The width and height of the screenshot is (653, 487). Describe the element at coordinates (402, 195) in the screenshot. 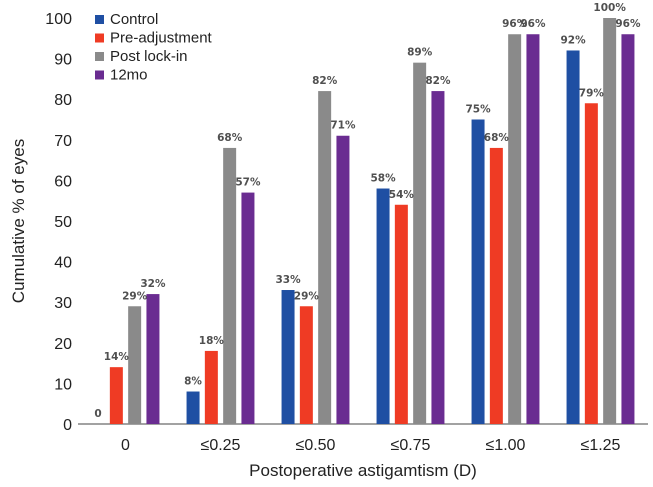

I see `data-label: 54%` at that location.